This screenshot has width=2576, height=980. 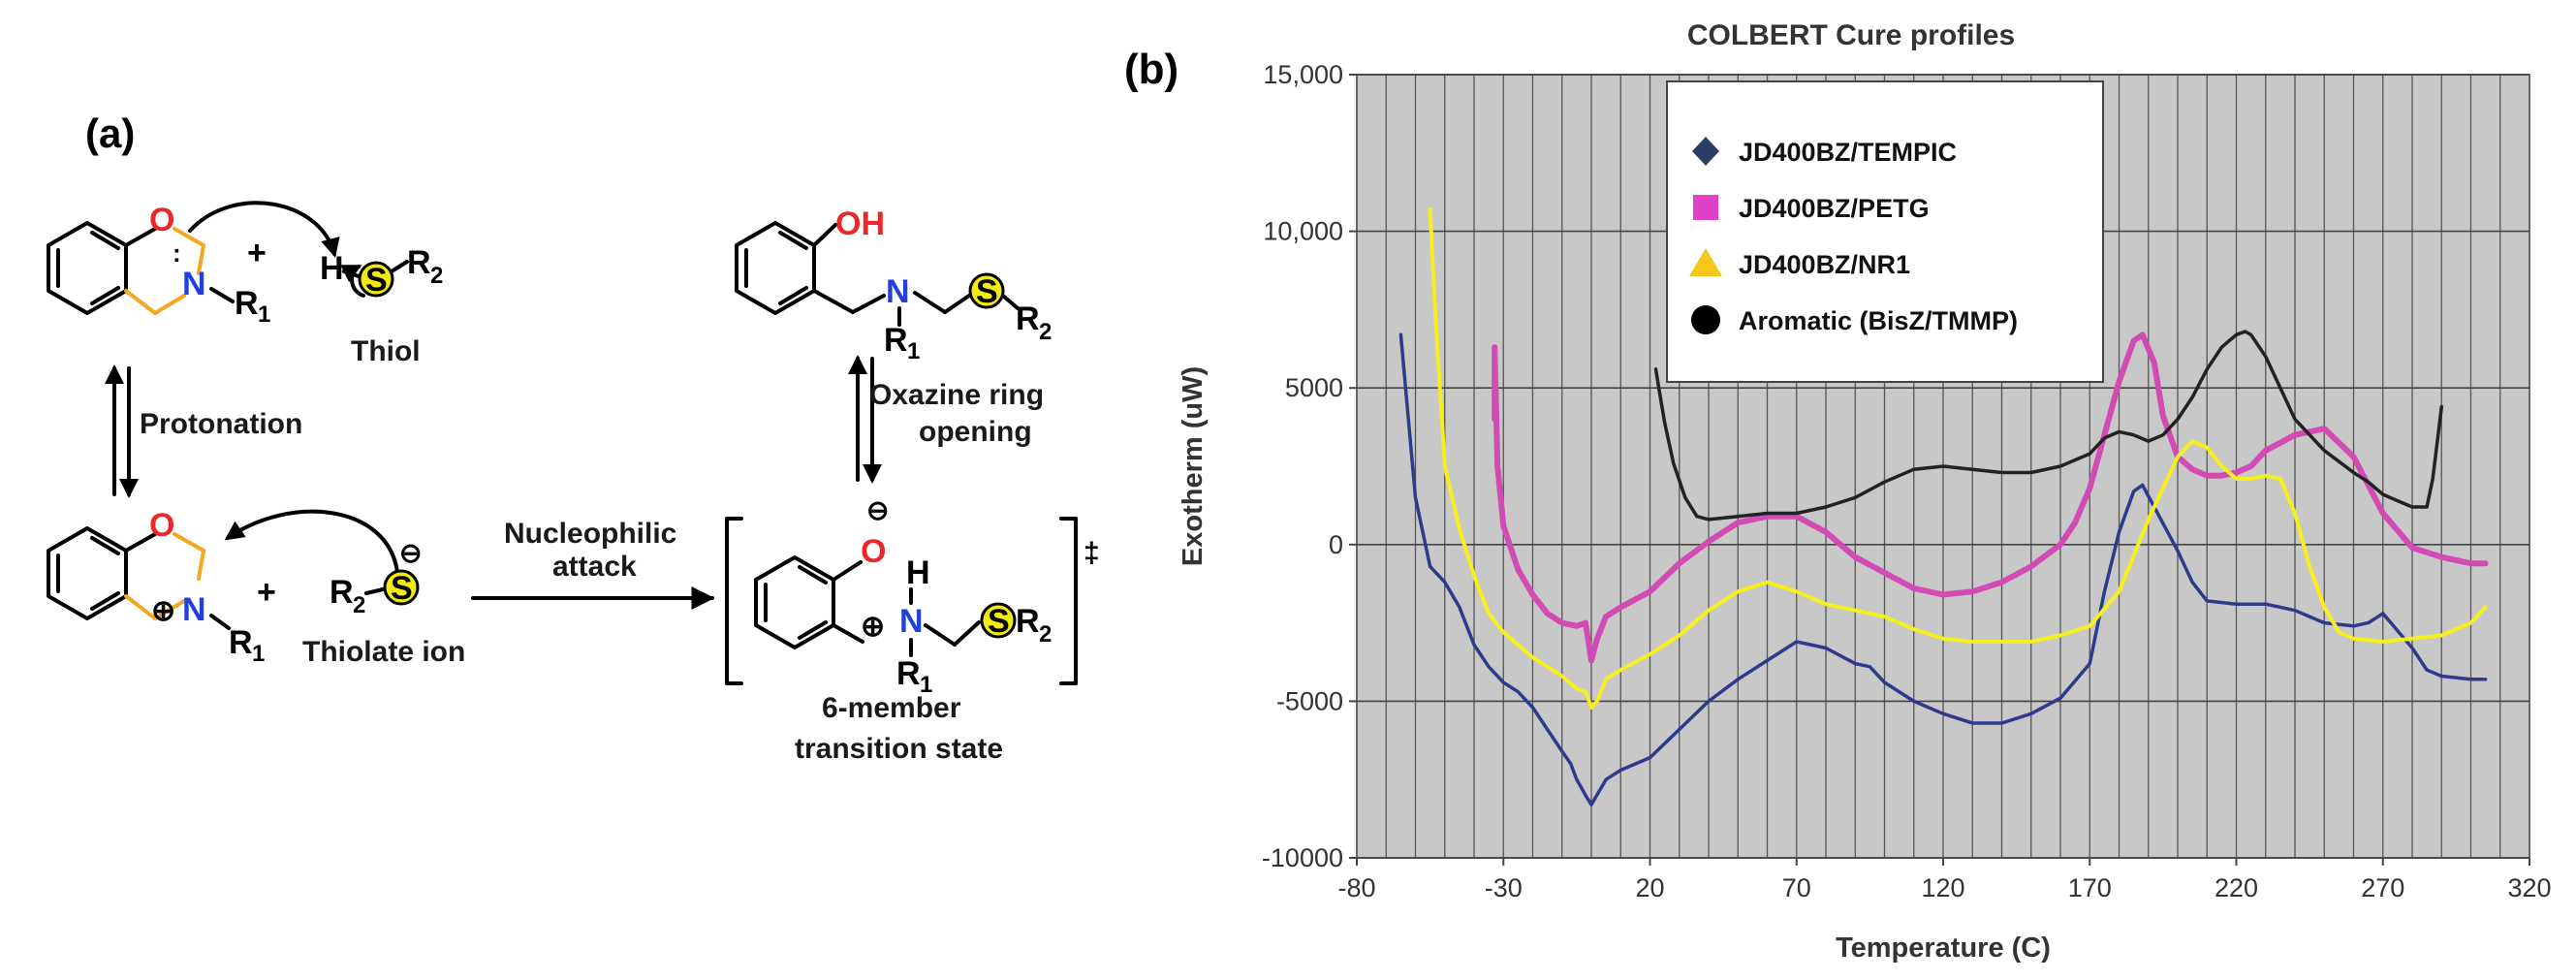 I want to click on legend-box, so click(x=1885, y=231).